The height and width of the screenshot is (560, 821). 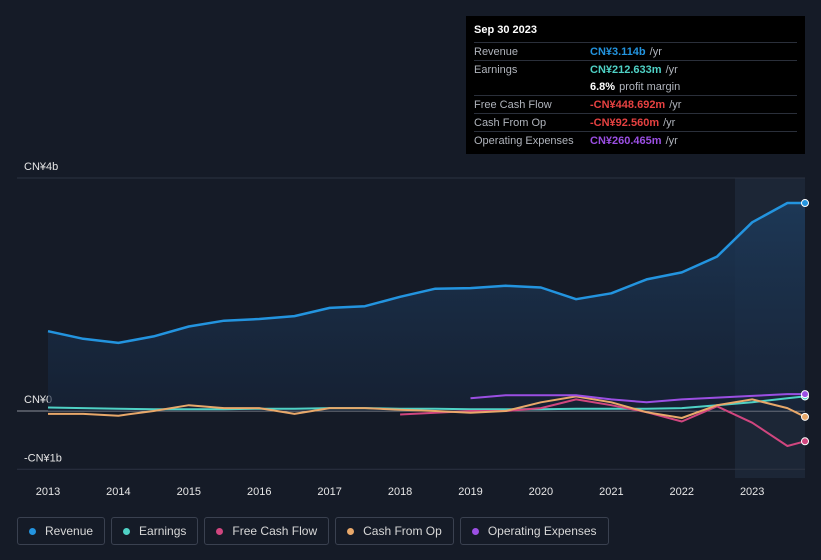 What do you see at coordinates (163, 531) in the screenshot?
I see `legend-label: Earnings` at bounding box center [163, 531].